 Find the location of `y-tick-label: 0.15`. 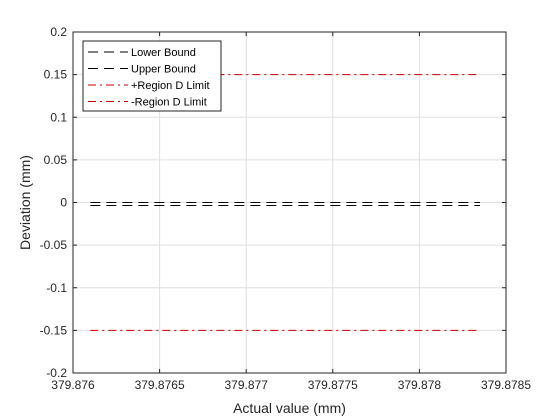

y-tick-label: 0.15 is located at coordinates (56, 75).